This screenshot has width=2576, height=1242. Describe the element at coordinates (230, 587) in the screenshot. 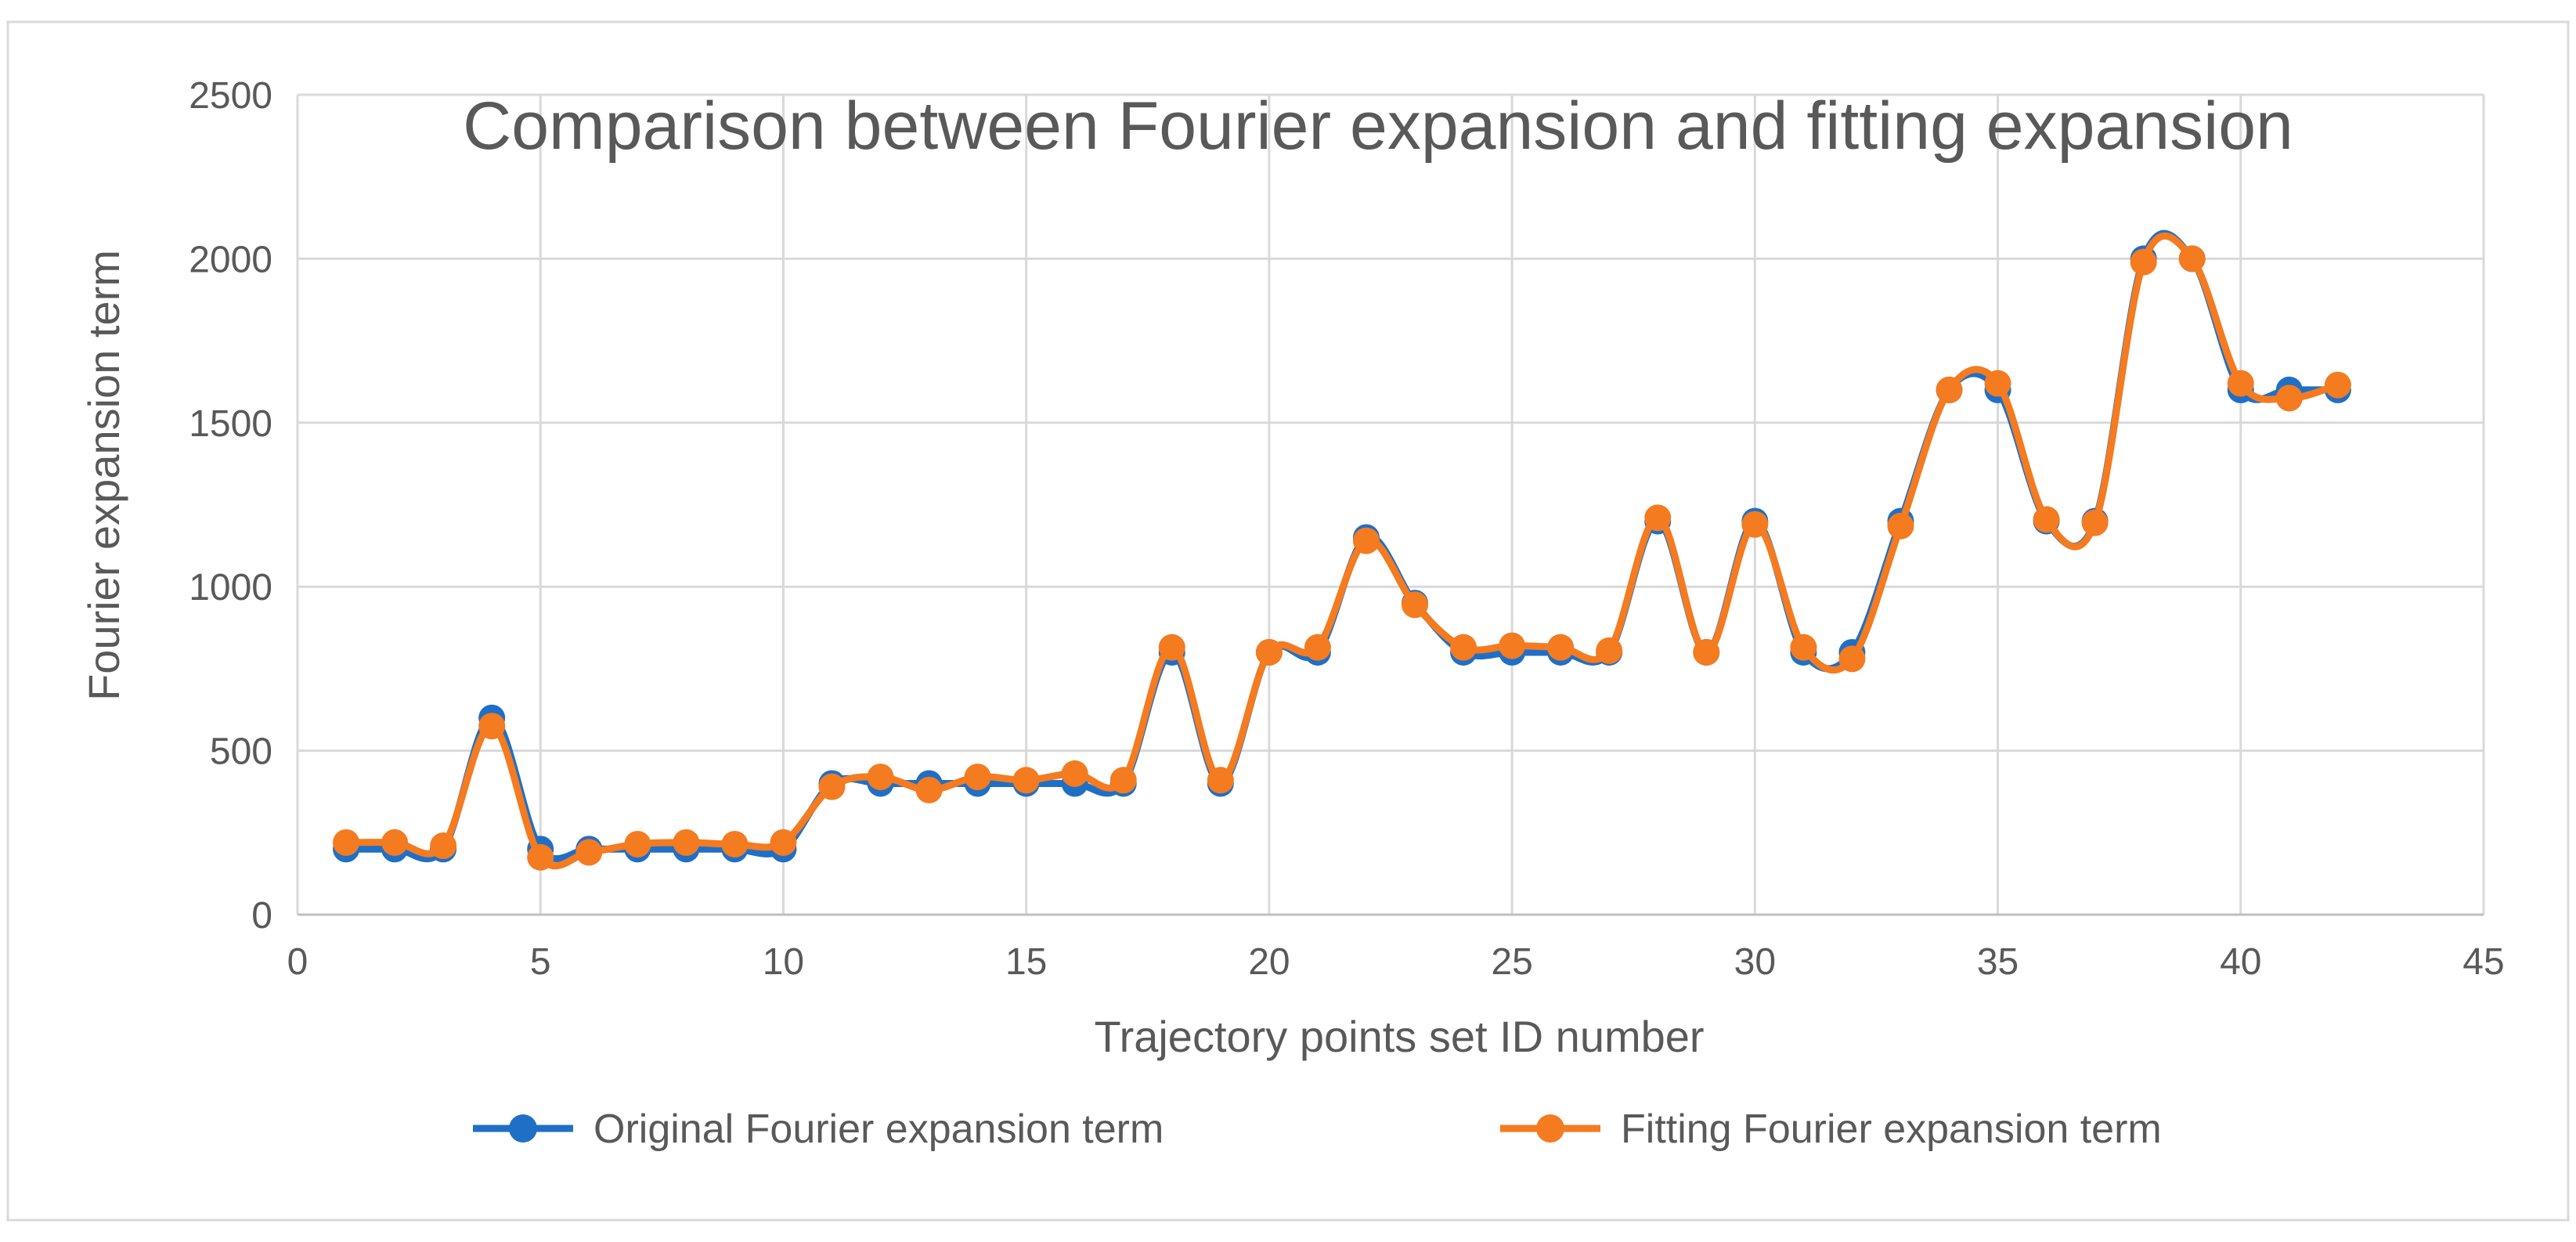

I see `y-tick-label: 1000` at that location.